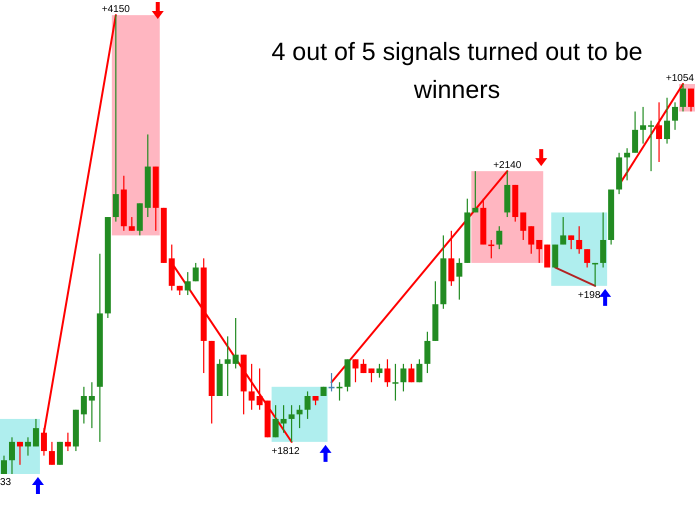 The width and height of the screenshot is (695, 513). What do you see at coordinates (589, 295) in the screenshot?
I see `annotation: +198` at bounding box center [589, 295].